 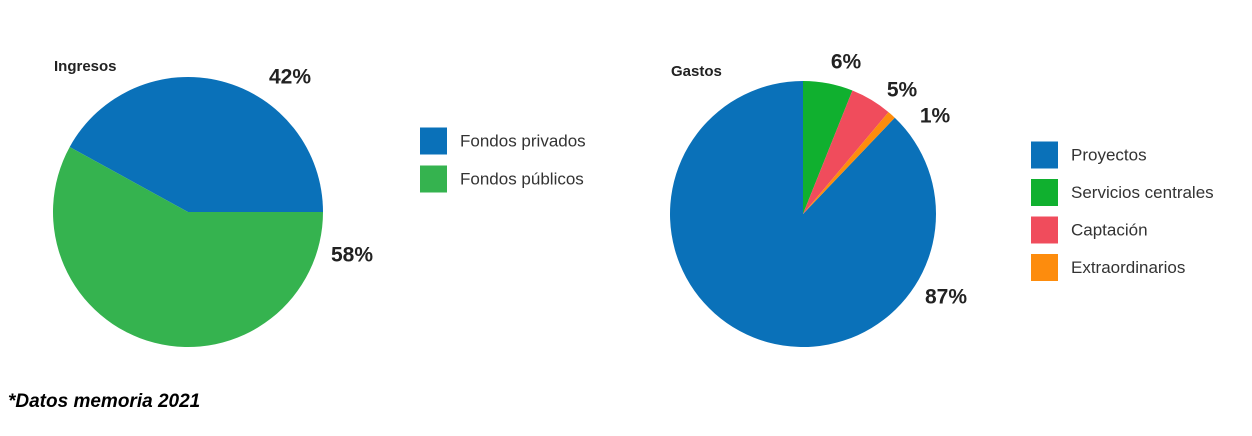 I want to click on value-label: 5%, so click(x=902, y=90).